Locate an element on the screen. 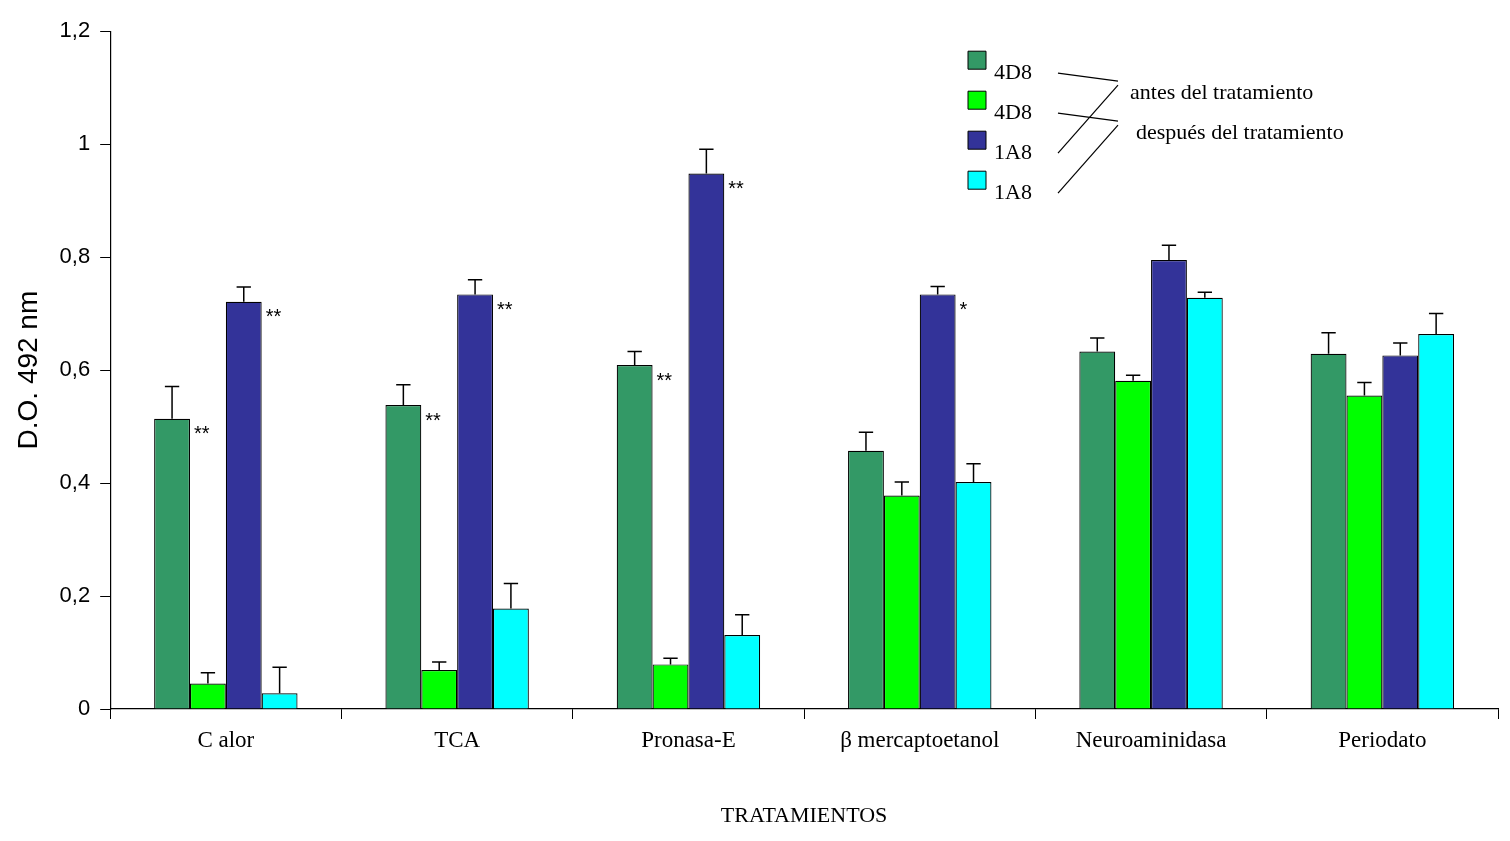 This screenshot has height=841, width=1510. x-tick-label: Periodato is located at coordinates (1382, 739).